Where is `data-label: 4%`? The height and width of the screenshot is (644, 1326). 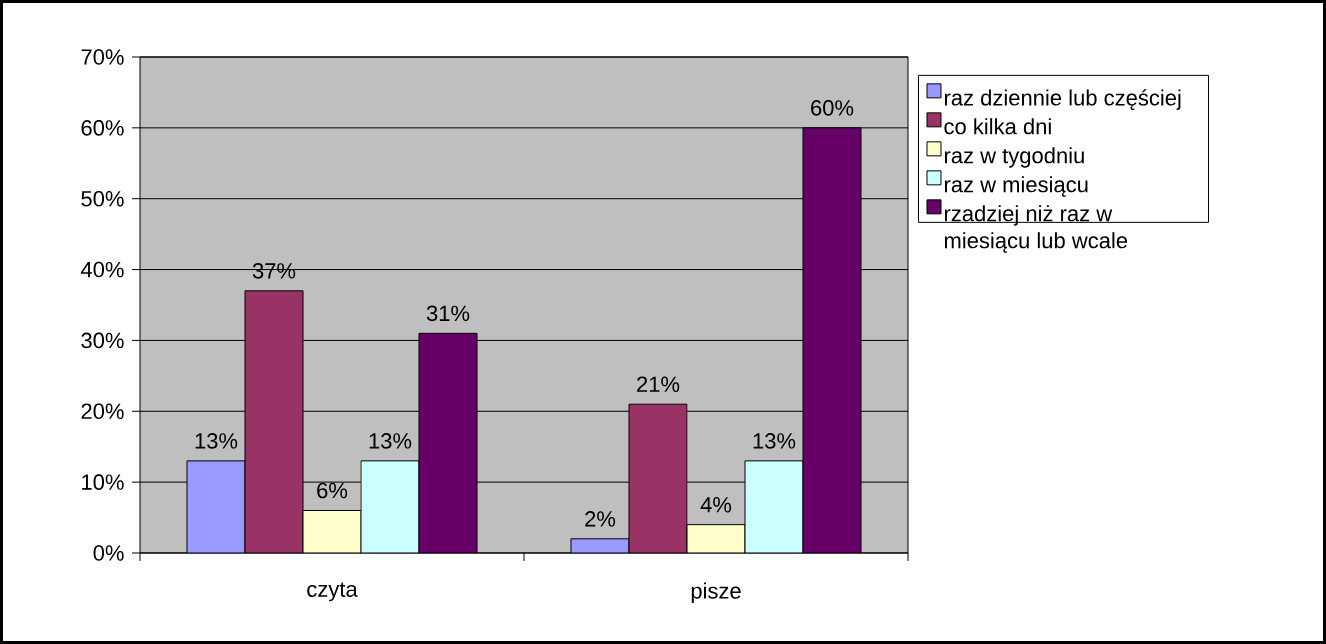 data-label: 4% is located at coordinates (716, 505).